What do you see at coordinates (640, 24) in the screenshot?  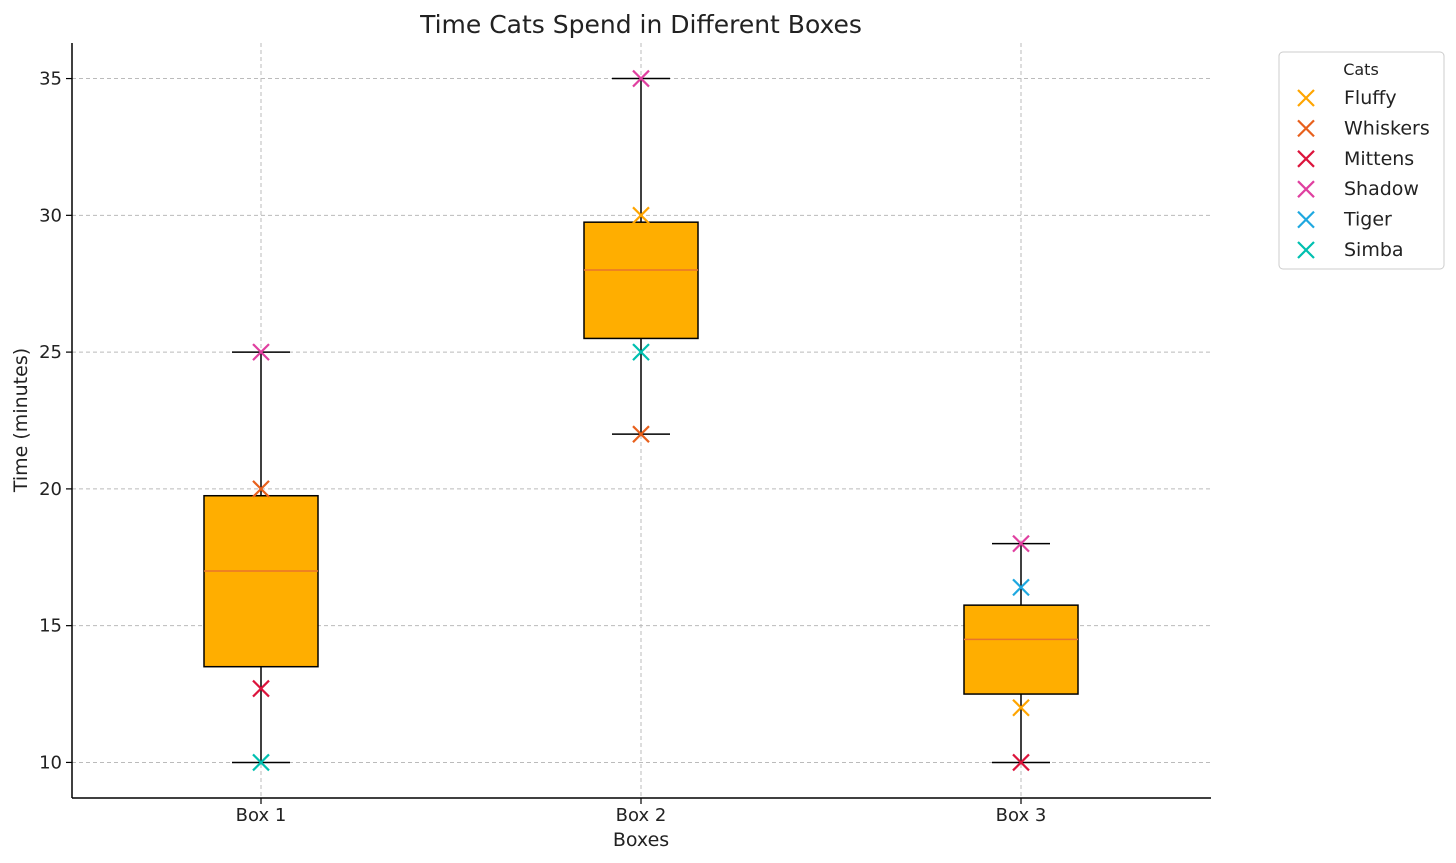 I see `chart-title: Time Cats Spend in Different Boxes` at bounding box center [640, 24].